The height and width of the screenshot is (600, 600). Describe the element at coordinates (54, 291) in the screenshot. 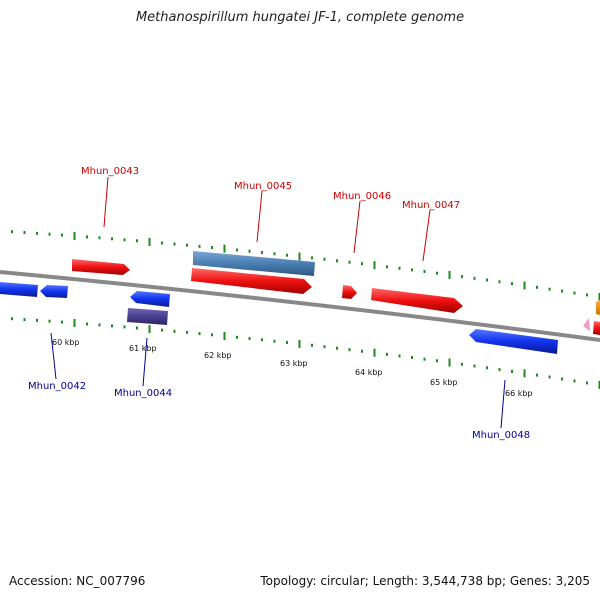

I see `gene-mhun-0042-arrow` at that location.